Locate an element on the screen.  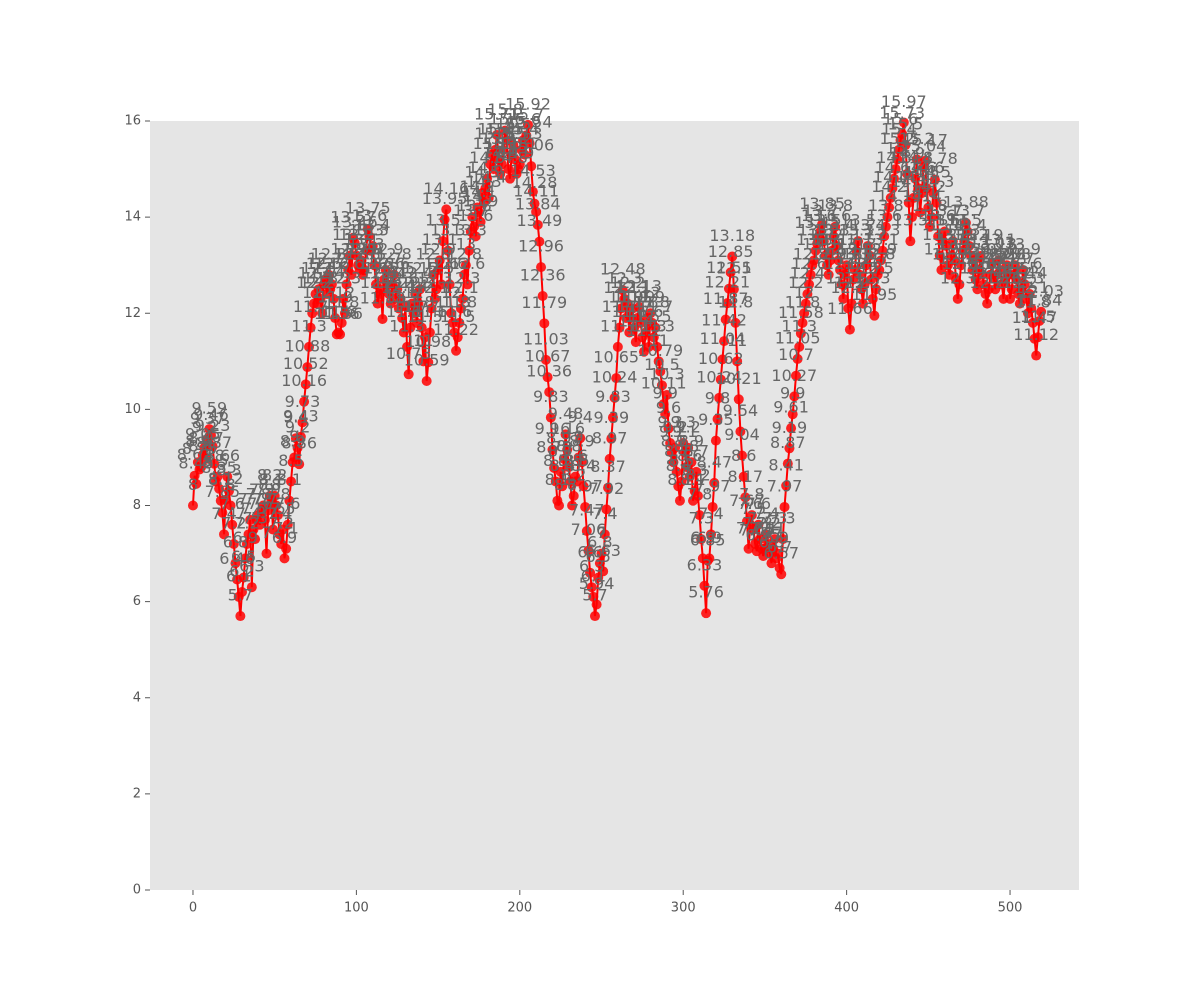
value-label: 13.03 is located at coordinates (992, 242).